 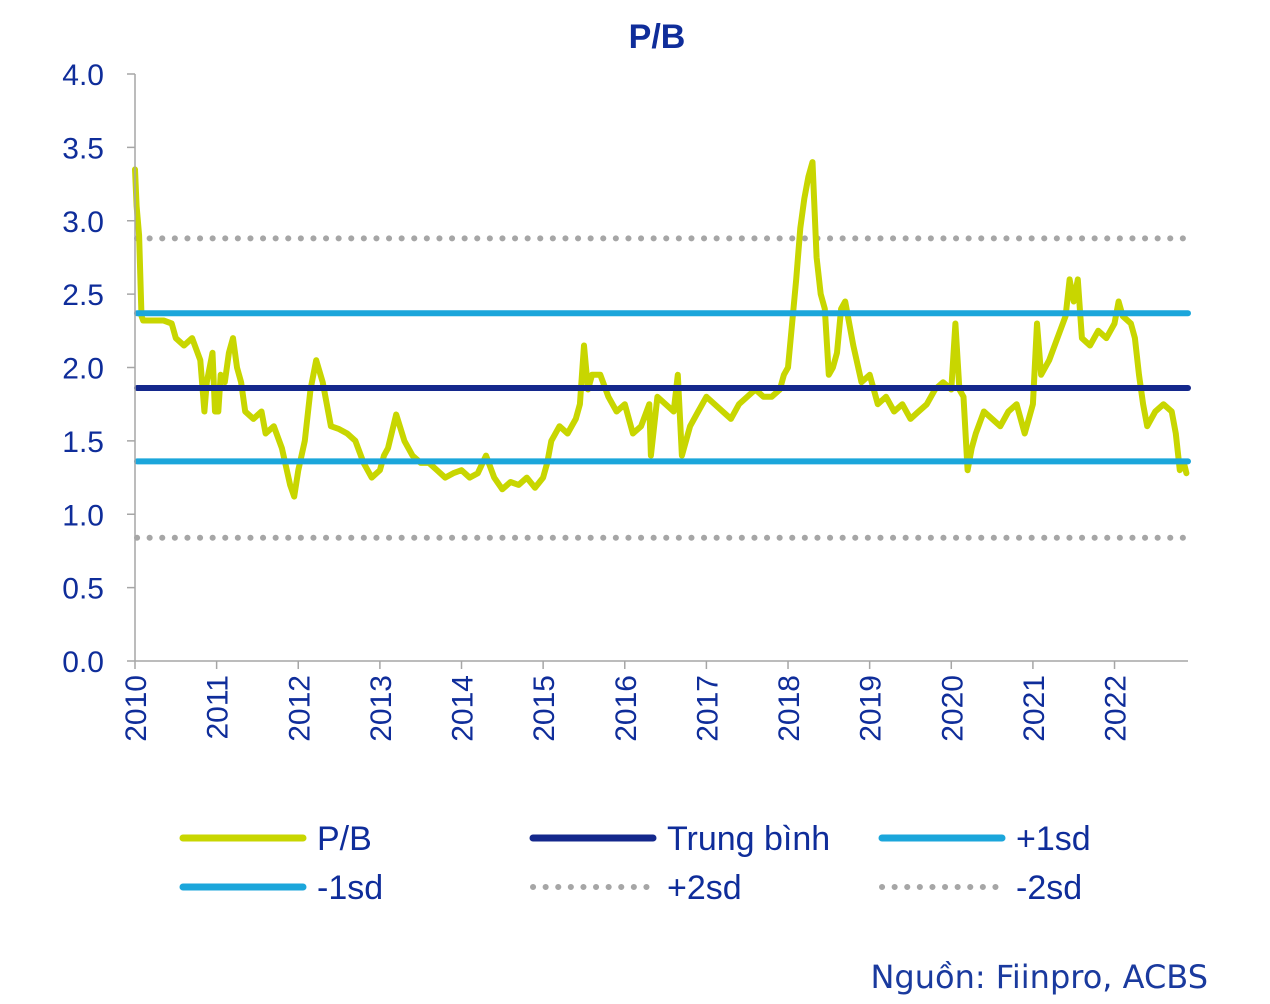 I want to click on y-tick-label: 4.0, so click(x=83, y=75).